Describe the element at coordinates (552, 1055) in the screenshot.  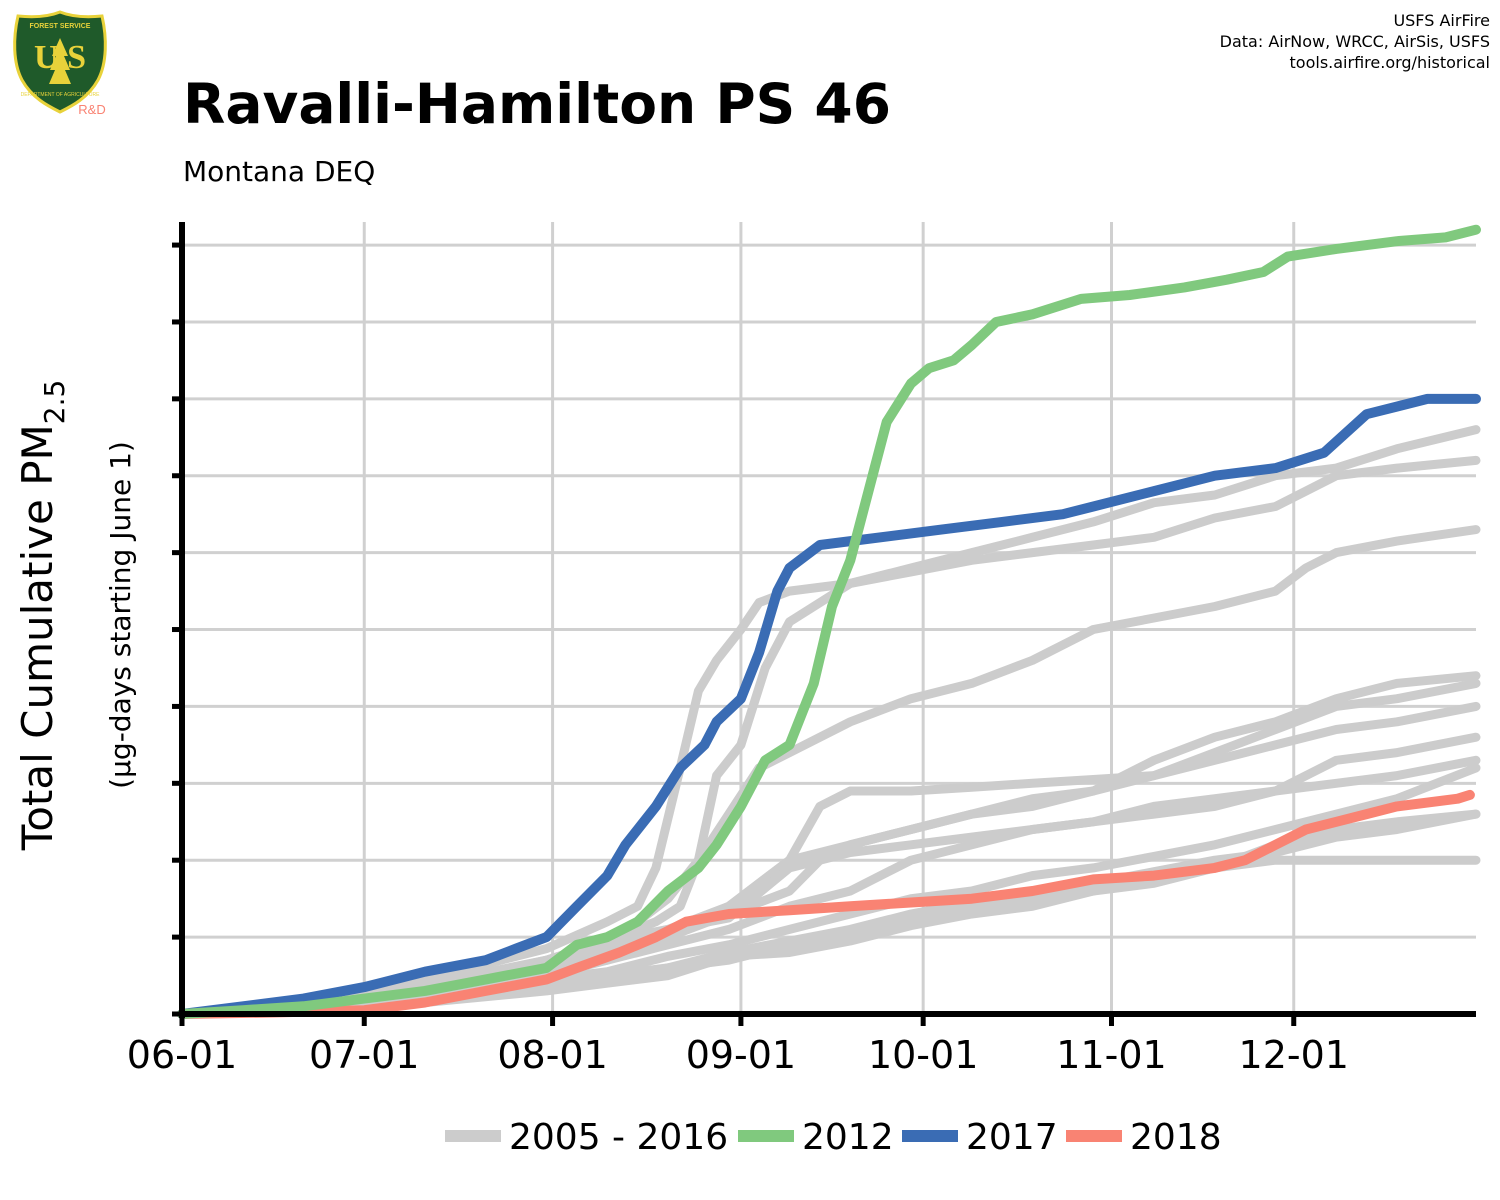
I see `x-tick-label: 08-01` at that location.